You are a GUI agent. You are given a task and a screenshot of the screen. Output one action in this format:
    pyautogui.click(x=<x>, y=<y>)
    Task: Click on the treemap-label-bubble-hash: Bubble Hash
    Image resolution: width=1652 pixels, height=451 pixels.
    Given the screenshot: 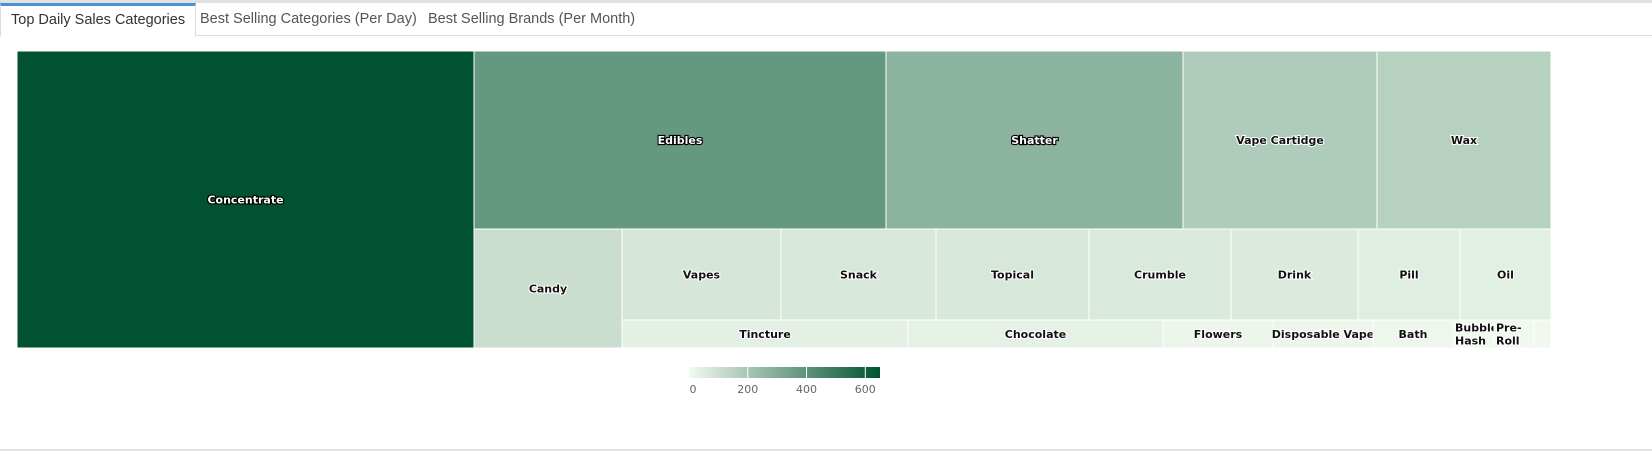 What is the action you would take?
    pyautogui.click(x=1476, y=334)
    